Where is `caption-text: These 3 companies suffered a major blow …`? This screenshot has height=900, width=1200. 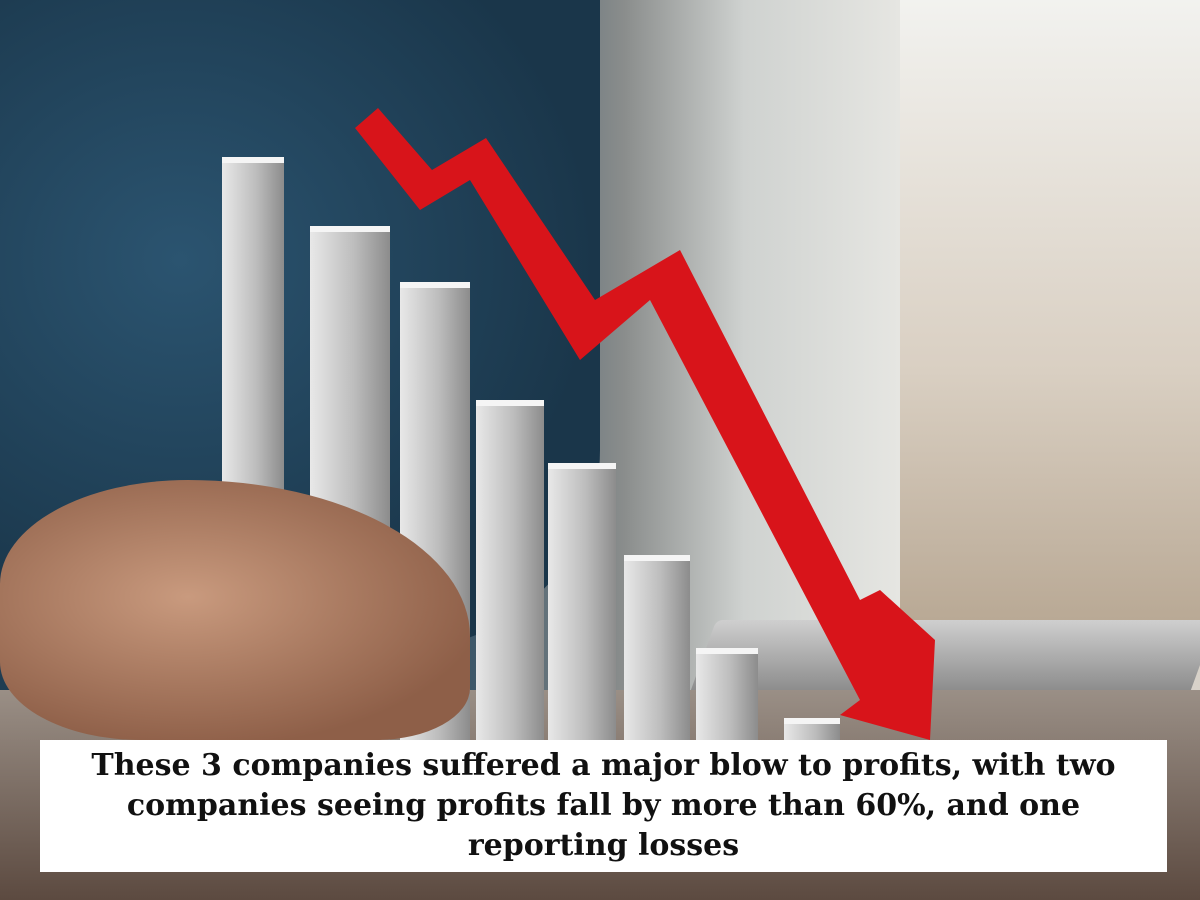
caption-text: These 3 companies suffered a major blow … is located at coordinates (603, 805).